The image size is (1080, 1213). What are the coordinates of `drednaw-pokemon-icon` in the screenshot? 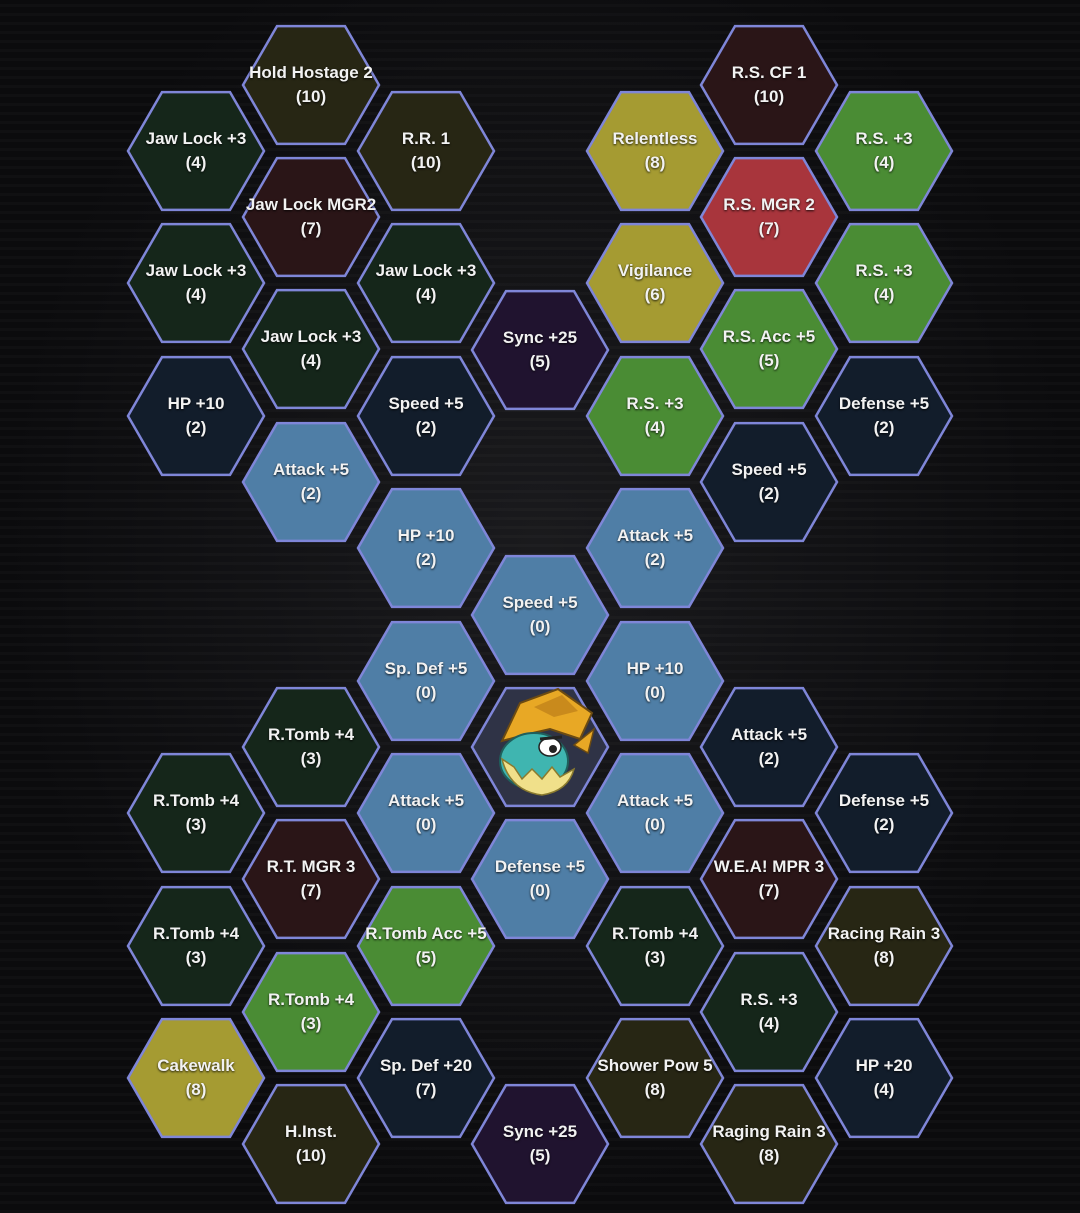 It's located at (547, 741).